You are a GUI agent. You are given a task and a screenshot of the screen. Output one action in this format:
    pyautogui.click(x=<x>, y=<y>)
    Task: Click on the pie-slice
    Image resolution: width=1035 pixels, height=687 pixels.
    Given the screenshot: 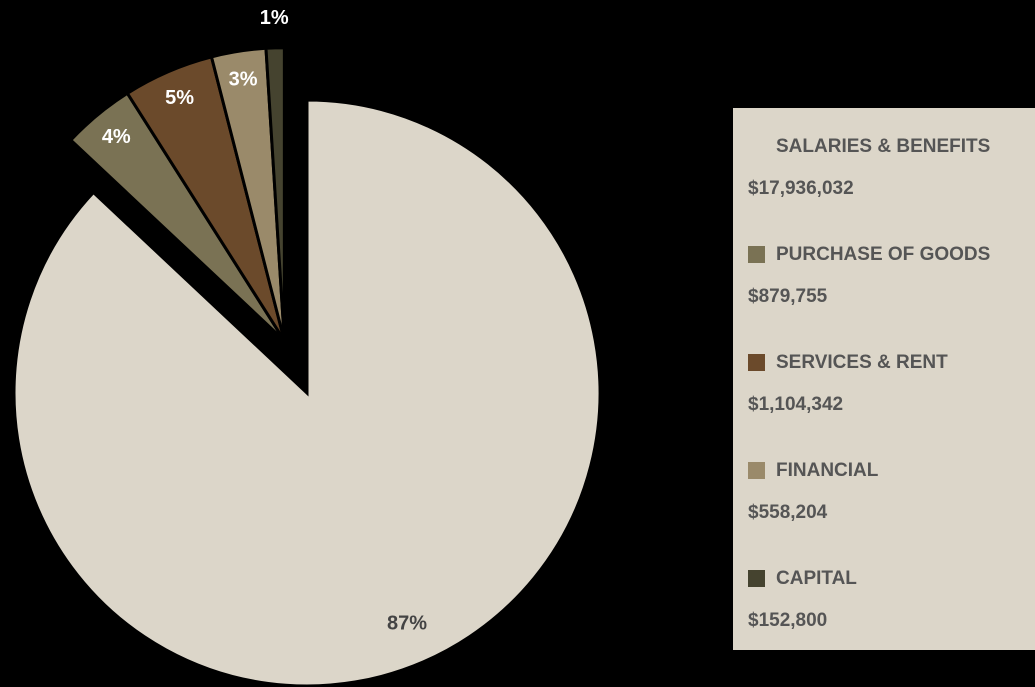 What is the action you would take?
    pyautogui.click(x=275, y=193)
    